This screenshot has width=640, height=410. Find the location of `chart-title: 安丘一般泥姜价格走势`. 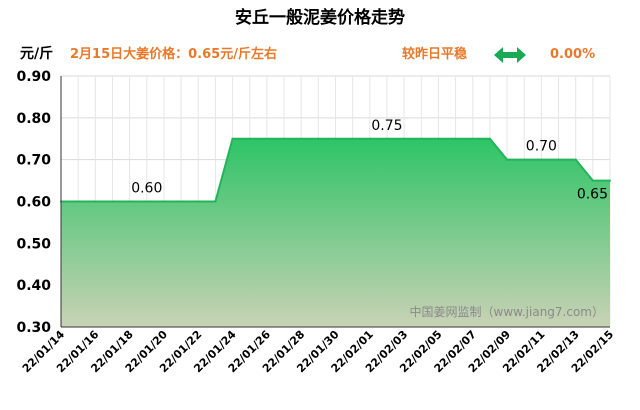

chart-title: 安丘一般泥姜价格走势 is located at coordinates (320, 17).